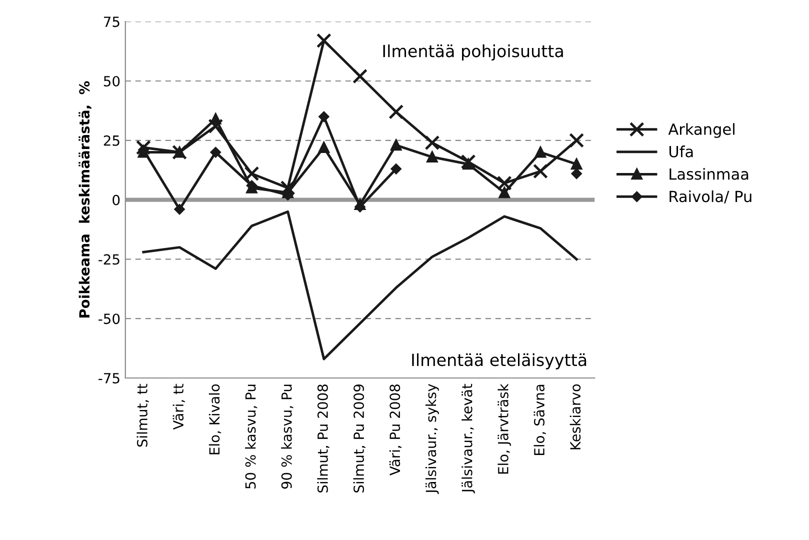 Image resolution: width=809 pixels, height=540 pixels. What do you see at coordinates (504, 429) in the screenshot?
I see `x-tick-label: Elo, Järvträsk` at bounding box center [504, 429].